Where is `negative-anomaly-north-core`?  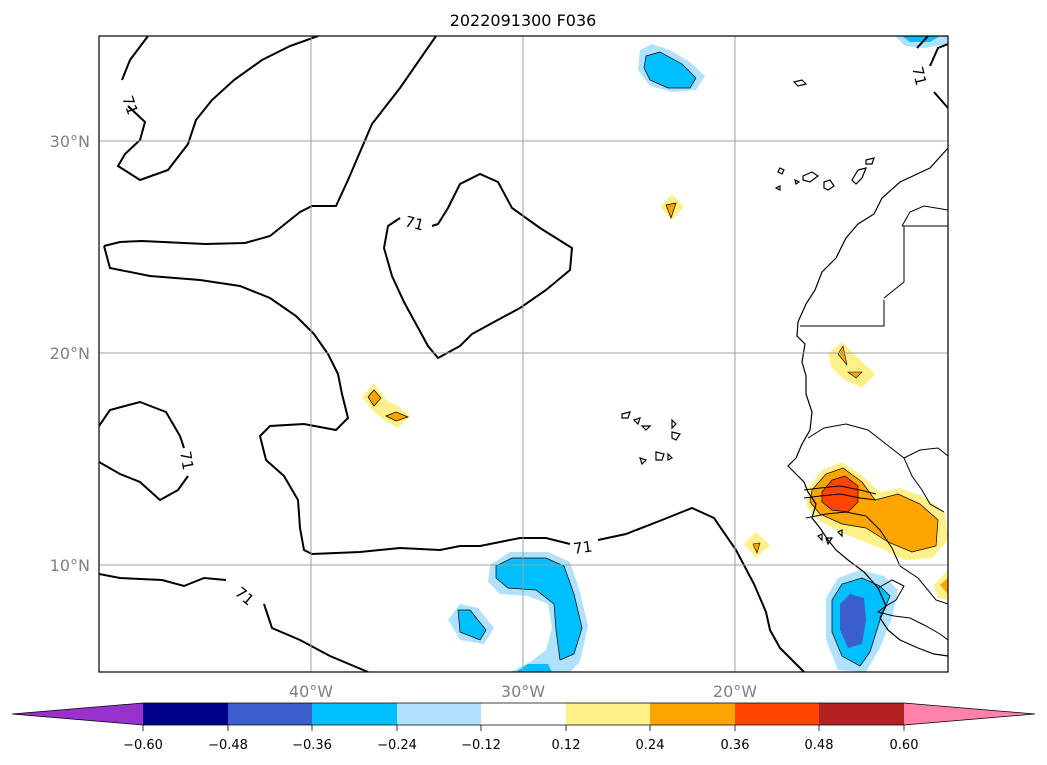 negative-anomaly-north-core is located at coordinates (670, 70).